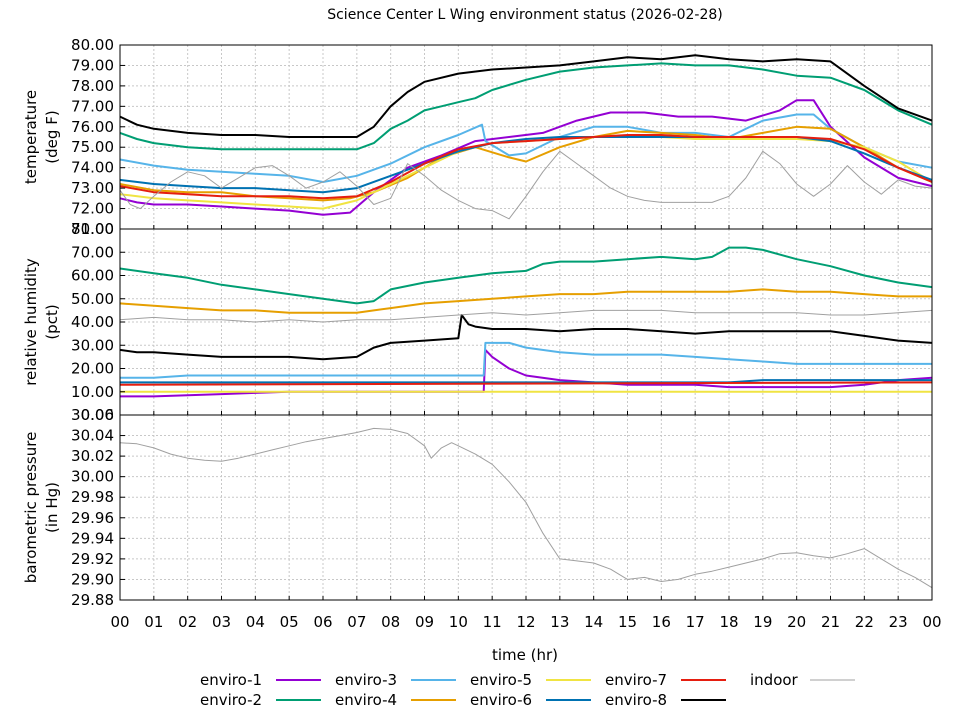 This screenshot has width=960, height=720. Describe the element at coordinates (97, 415) in the screenshot. I see `y-tick-label: 0.00` at that location.